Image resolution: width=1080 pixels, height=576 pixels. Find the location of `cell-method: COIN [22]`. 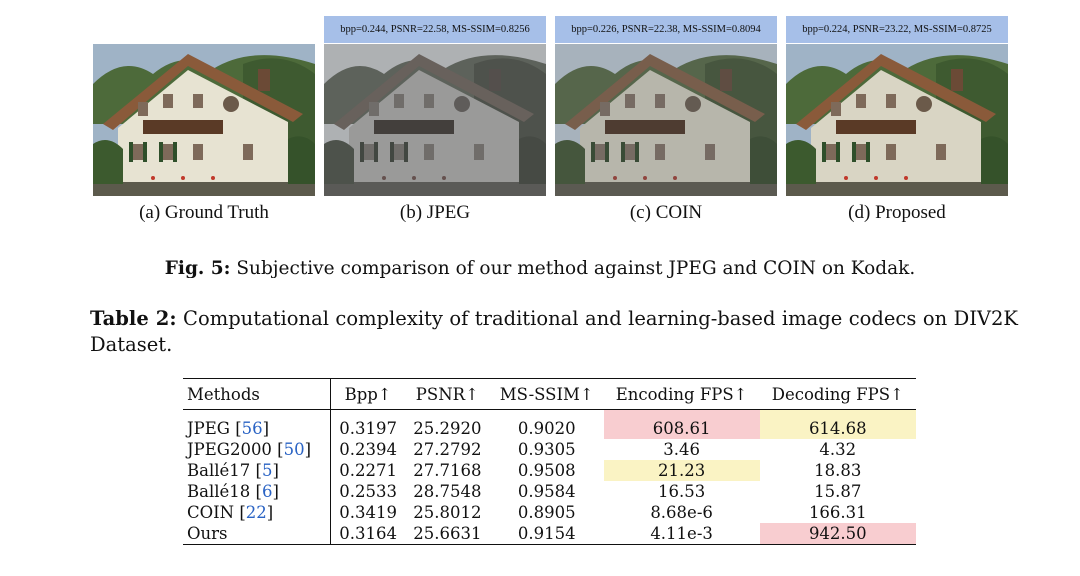

cell-method: COIN [22] is located at coordinates (230, 512).